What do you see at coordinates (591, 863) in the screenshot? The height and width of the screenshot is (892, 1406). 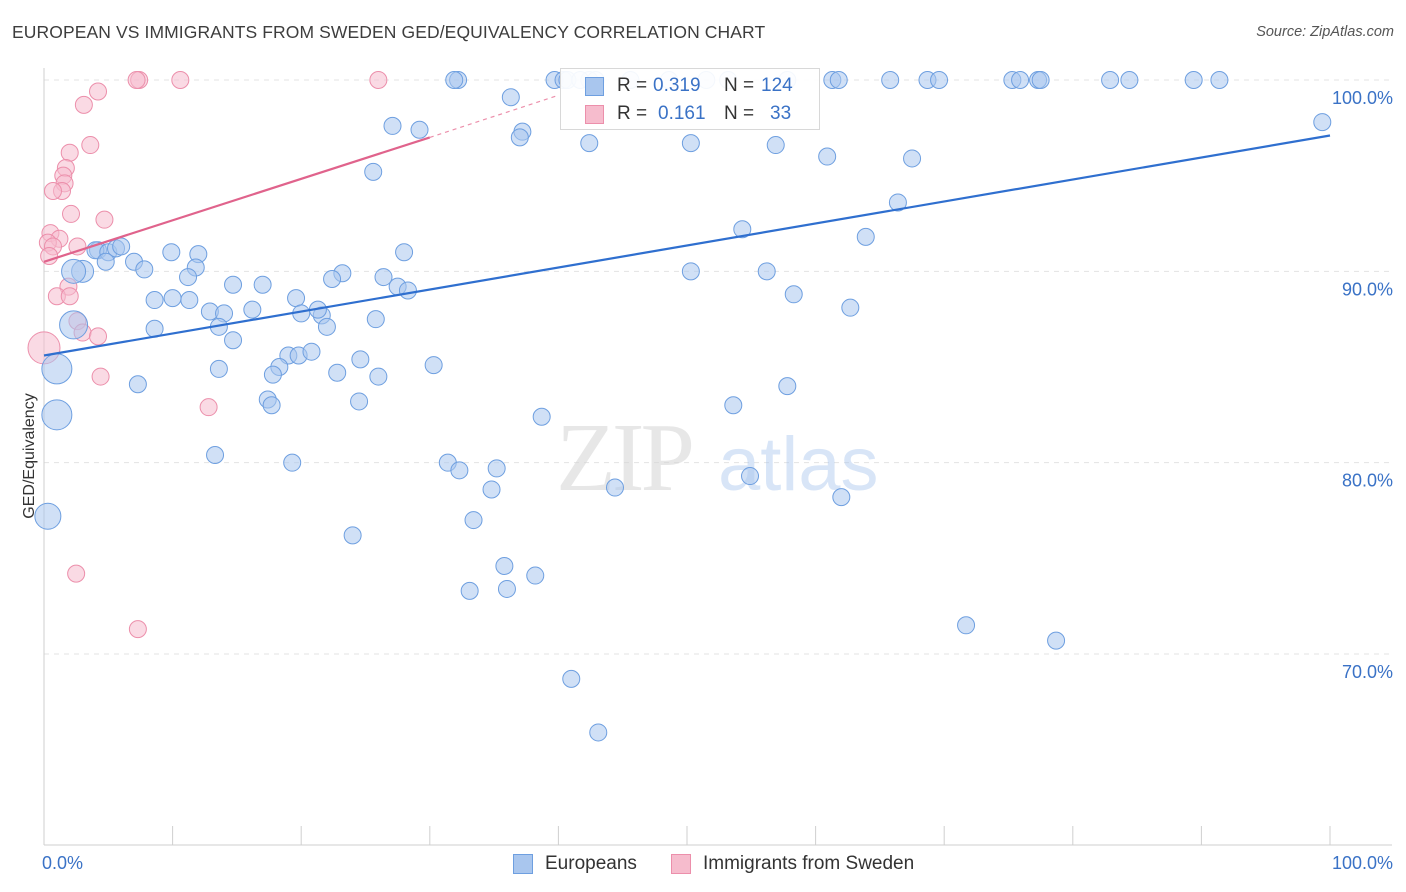 I see `bottom-legend-label: Europeans` at bounding box center [591, 863].